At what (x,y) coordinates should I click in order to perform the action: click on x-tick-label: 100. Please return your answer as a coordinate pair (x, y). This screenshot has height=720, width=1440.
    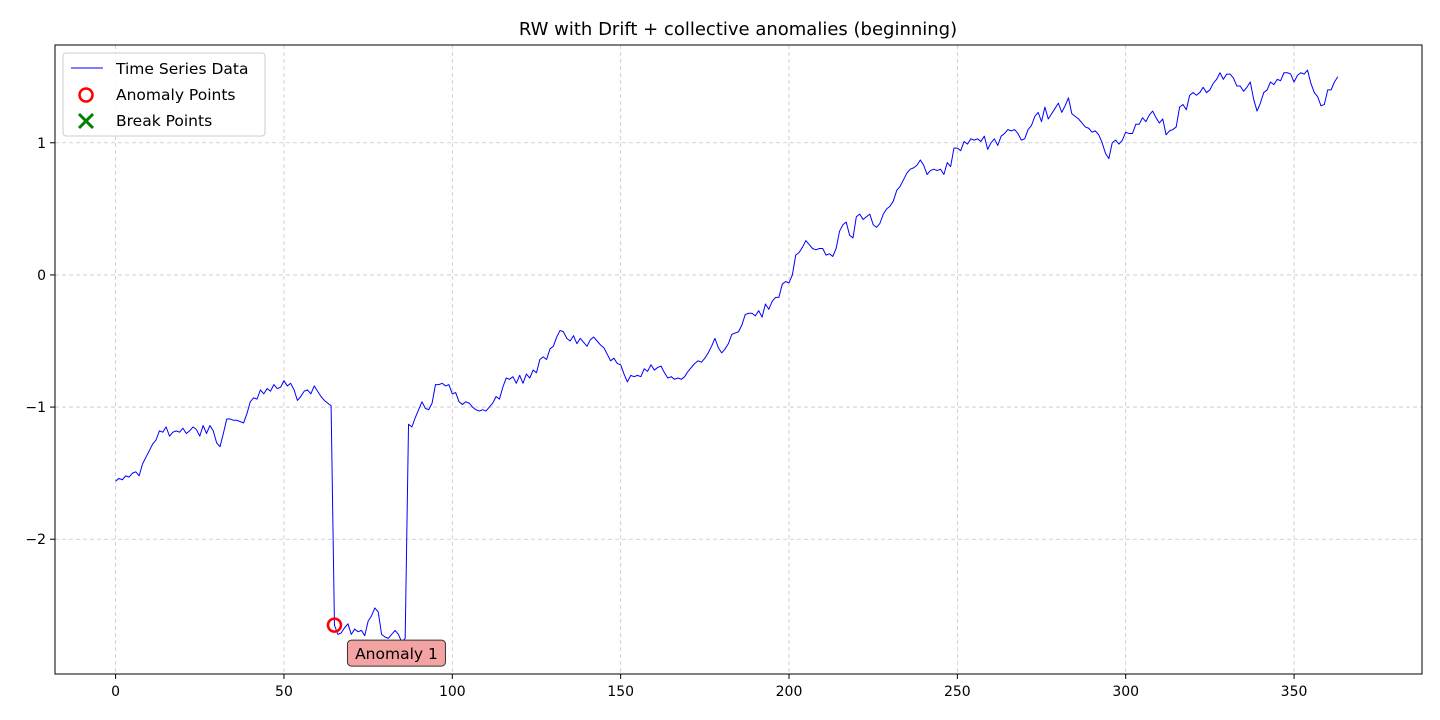
    Looking at the image, I should click on (452, 692).